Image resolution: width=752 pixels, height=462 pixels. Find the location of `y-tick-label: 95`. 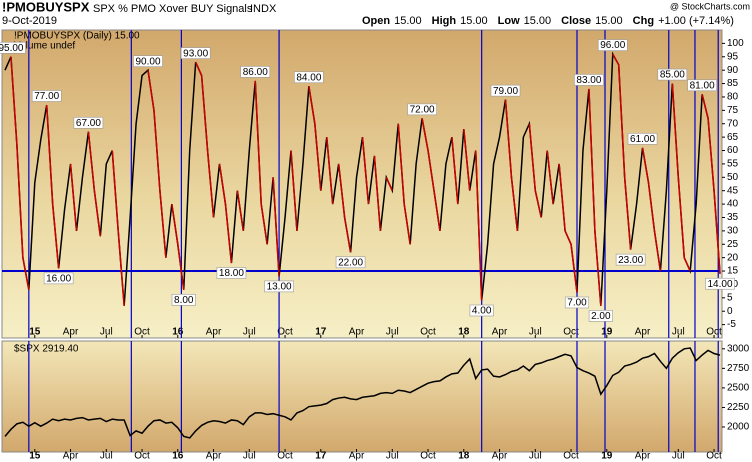

y-tick-label: 95 is located at coordinates (733, 56).